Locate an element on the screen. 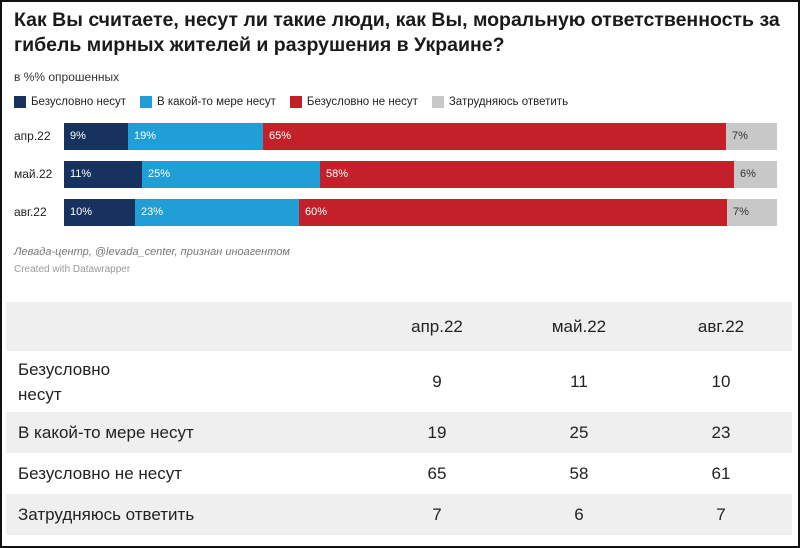  table-cell: 6 is located at coordinates (579, 514).